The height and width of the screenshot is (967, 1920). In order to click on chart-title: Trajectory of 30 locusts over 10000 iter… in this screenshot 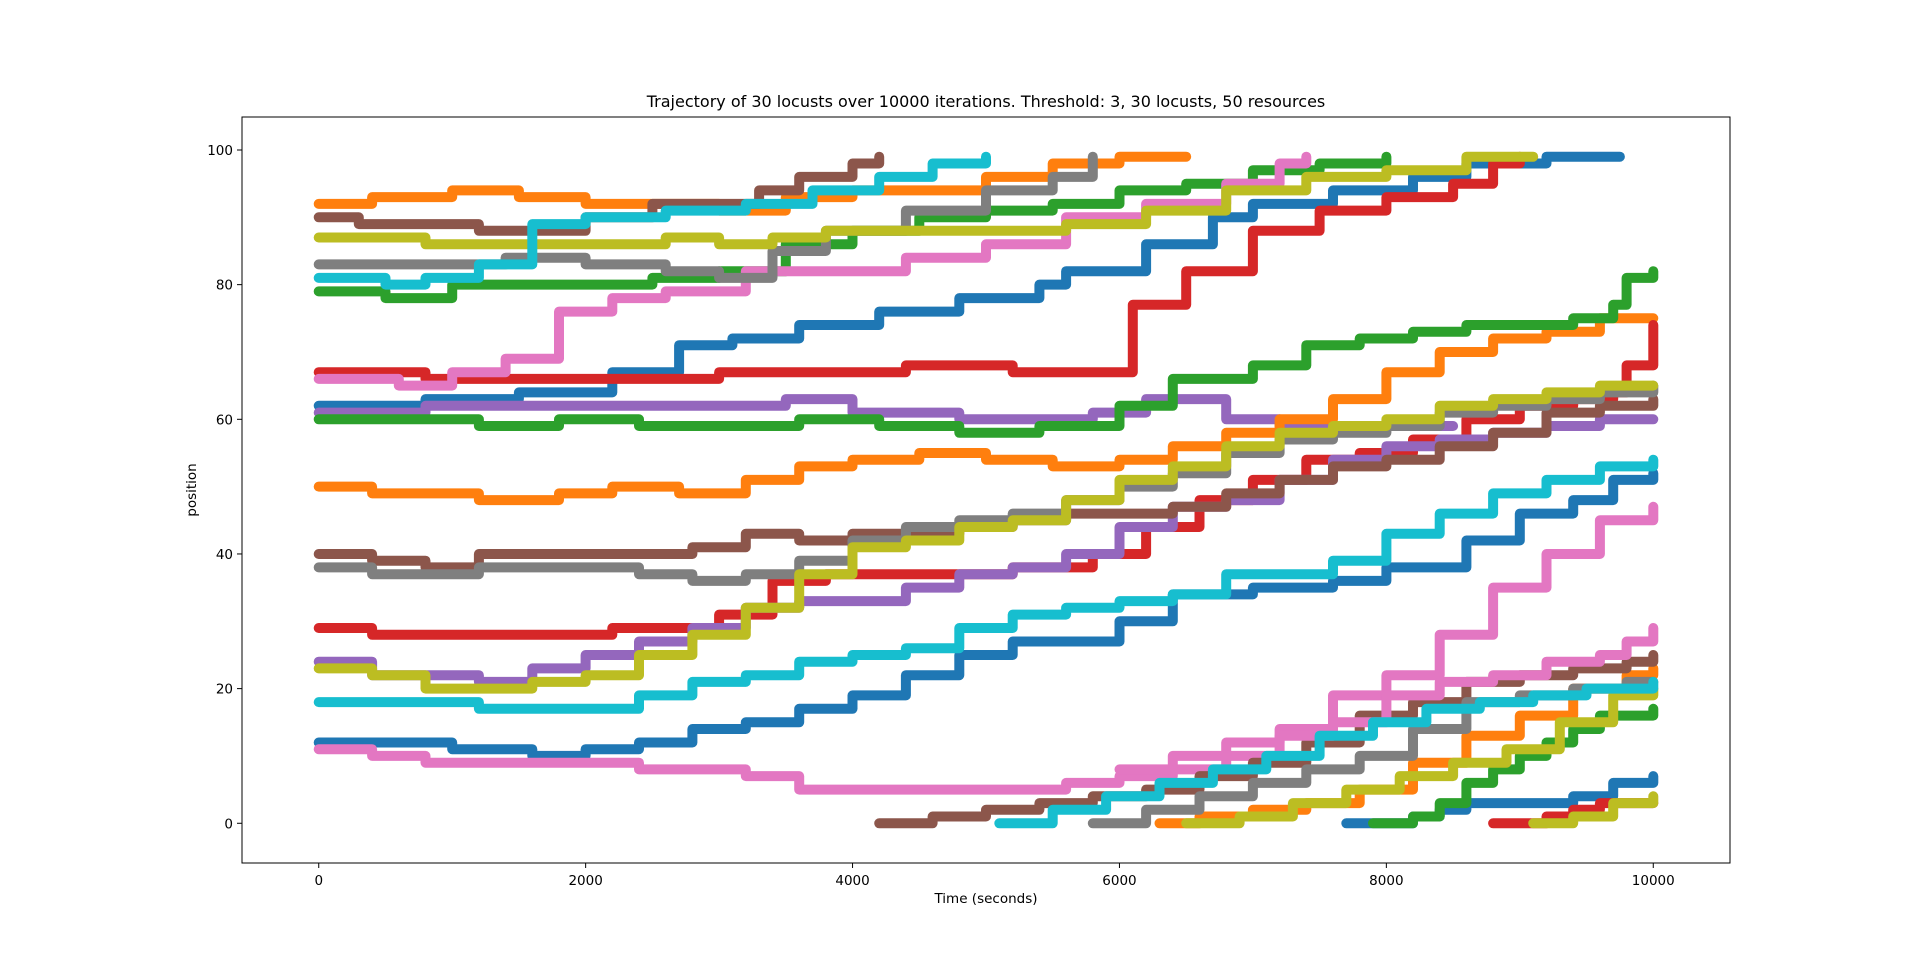, I will do `click(986, 101)`.